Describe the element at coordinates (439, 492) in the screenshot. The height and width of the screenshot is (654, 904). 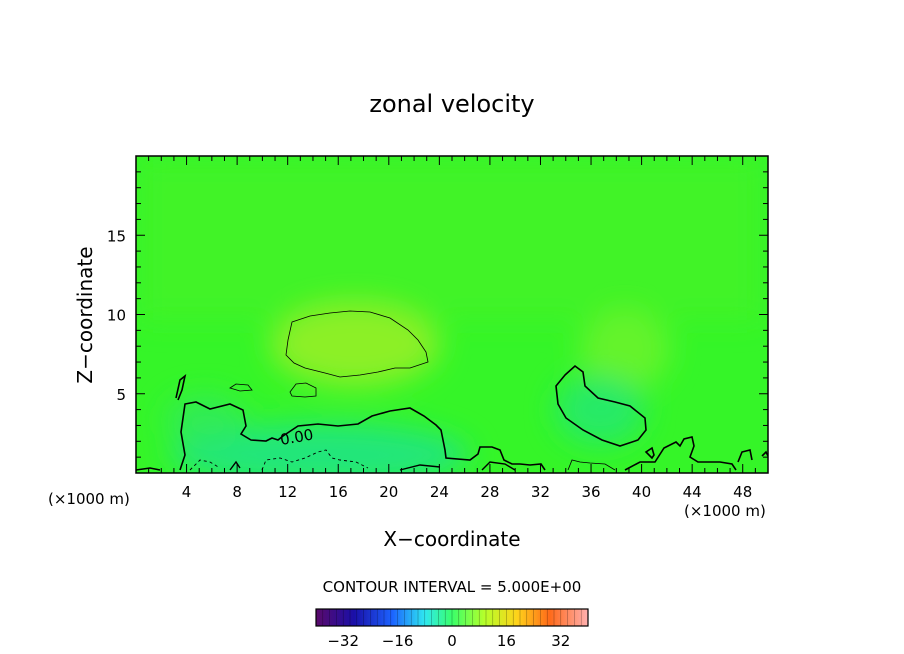
I see `x-tick-label: 24` at that location.